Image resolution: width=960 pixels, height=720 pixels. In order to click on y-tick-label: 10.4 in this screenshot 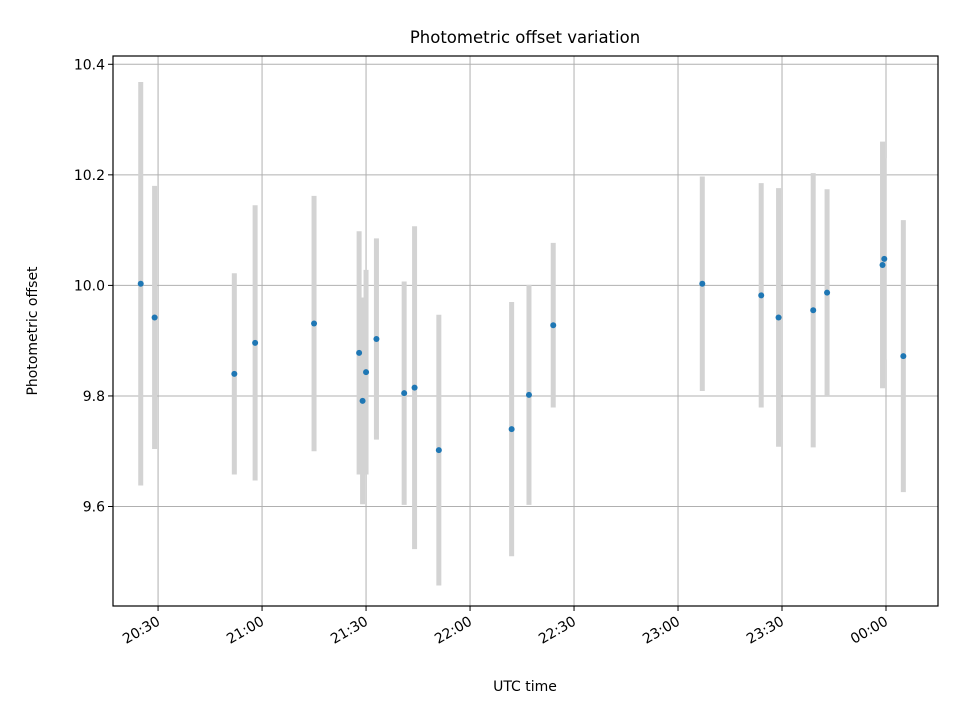, I will do `click(89, 65)`.